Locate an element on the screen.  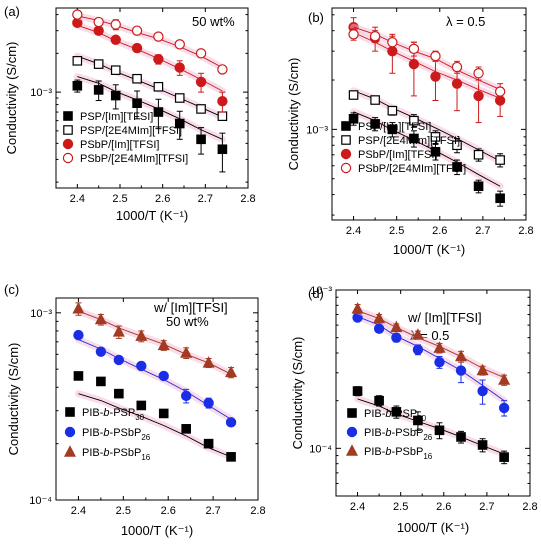
y-tick-label: 10⁻⁴ is located at coordinates (40, 501).